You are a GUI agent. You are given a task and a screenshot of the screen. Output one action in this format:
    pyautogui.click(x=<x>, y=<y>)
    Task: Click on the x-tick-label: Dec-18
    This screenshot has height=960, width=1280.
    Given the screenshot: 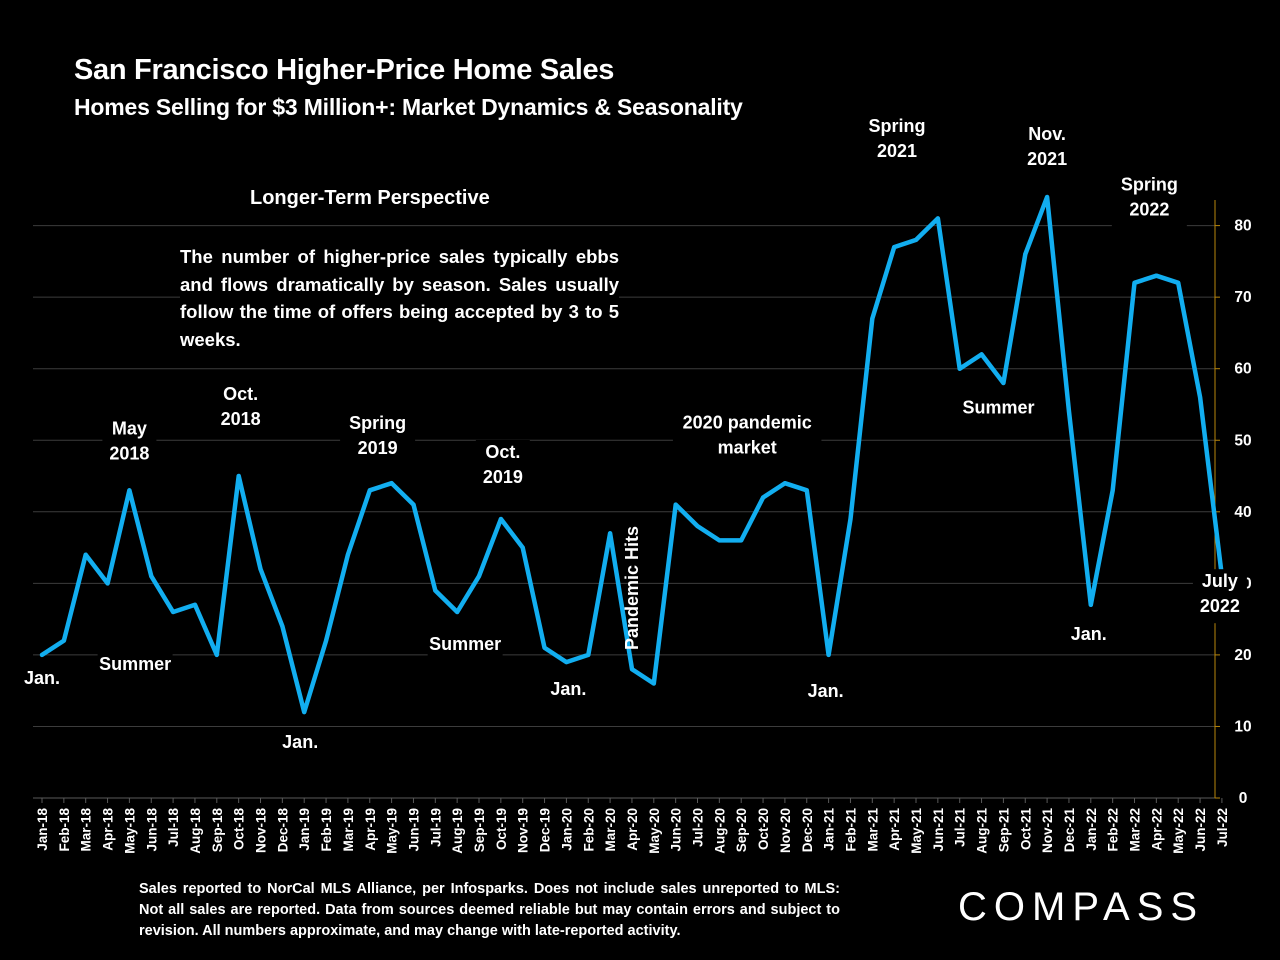 What is the action you would take?
    pyautogui.click(x=282, y=830)
    